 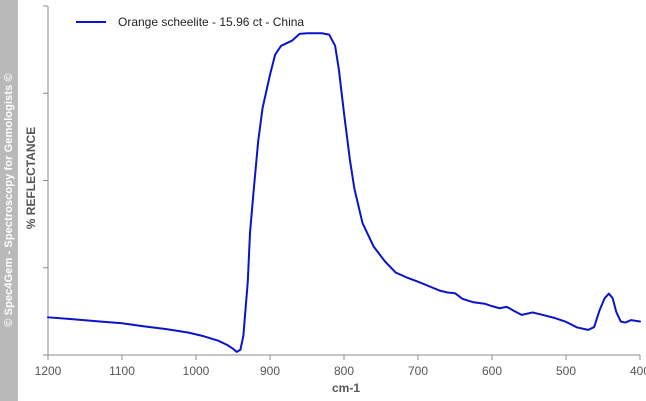 I want to click on x-tick-label: 500, so click(x=566, y=371).